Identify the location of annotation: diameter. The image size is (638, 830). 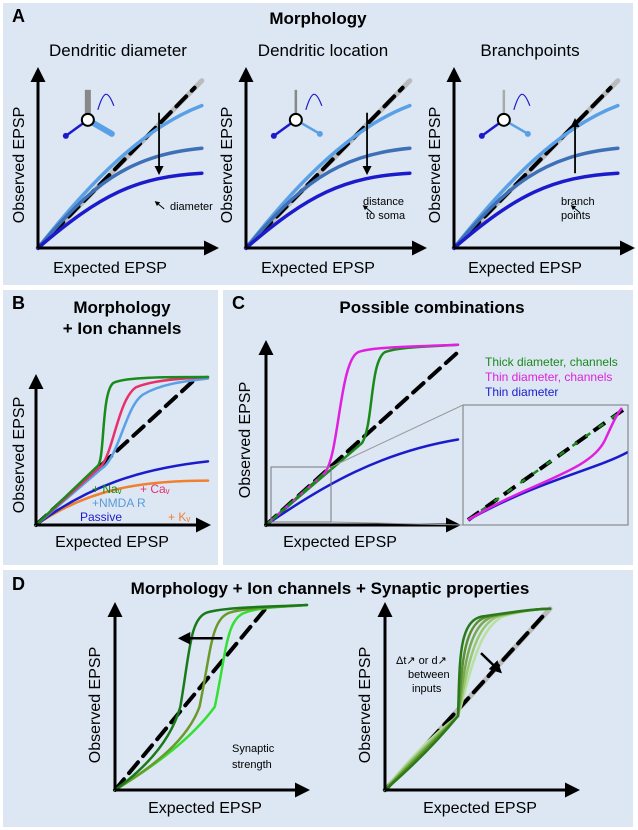
(191, 207).